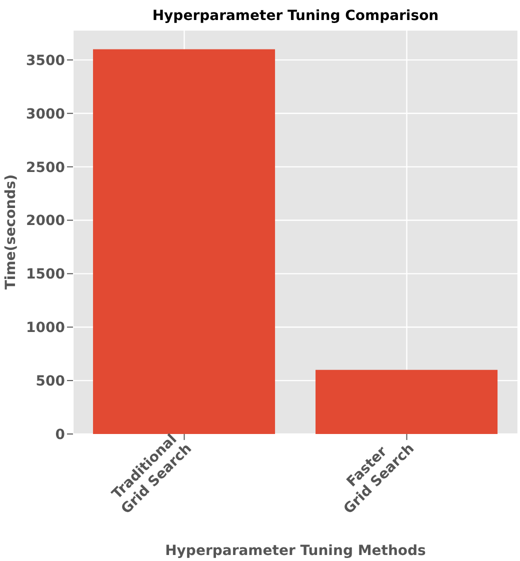 The height and width of the screenshot is (561, 520). What do you see at coordinates (46, 60) in the screenshot?
I see `y-tick-label: 3500` at bounding box center [46, 60].